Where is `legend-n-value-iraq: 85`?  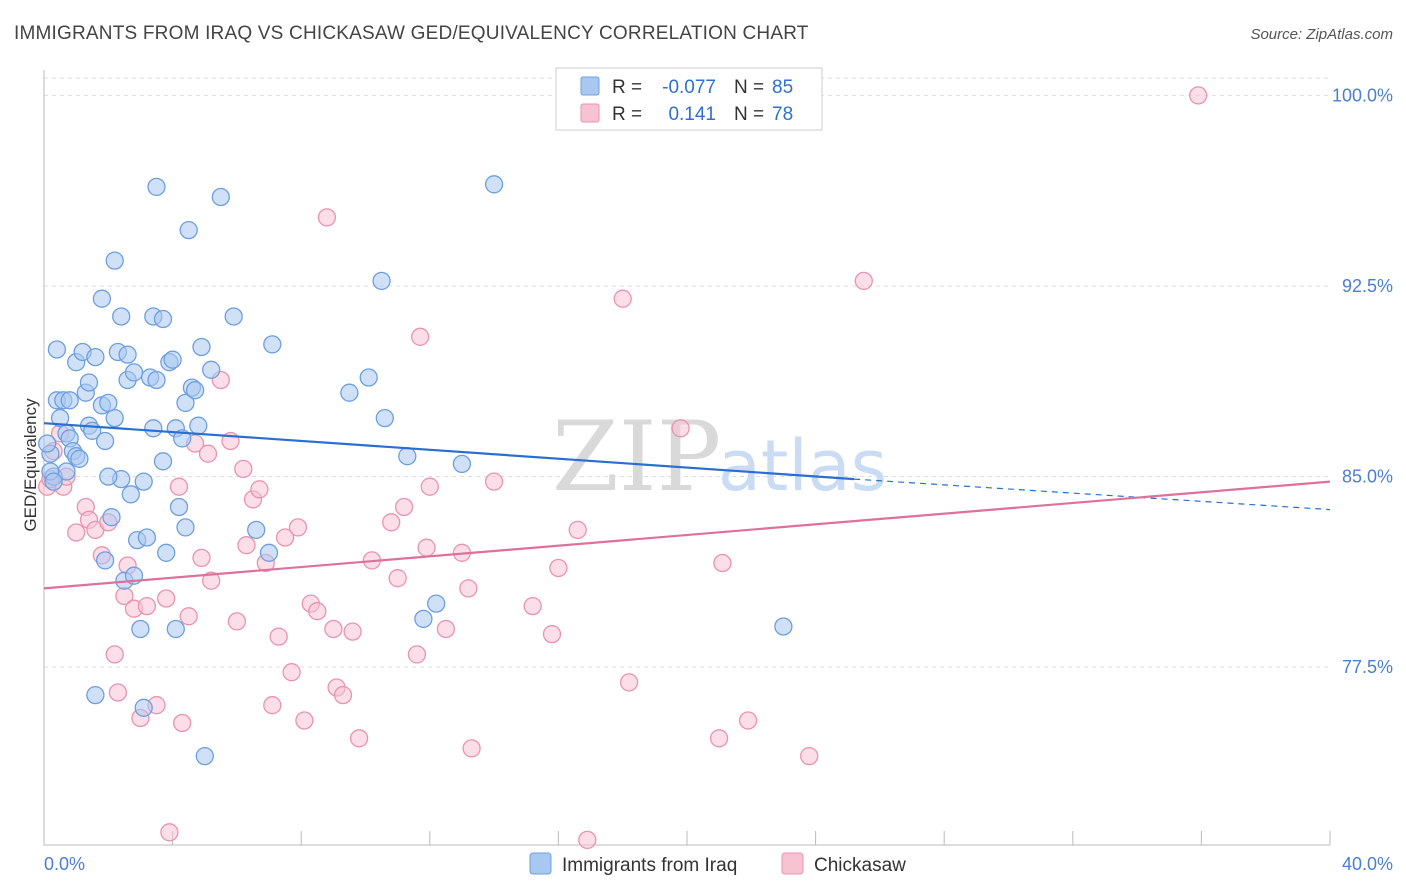
legend-n-value-iraq: 85 is located at coordinates (782, 87).